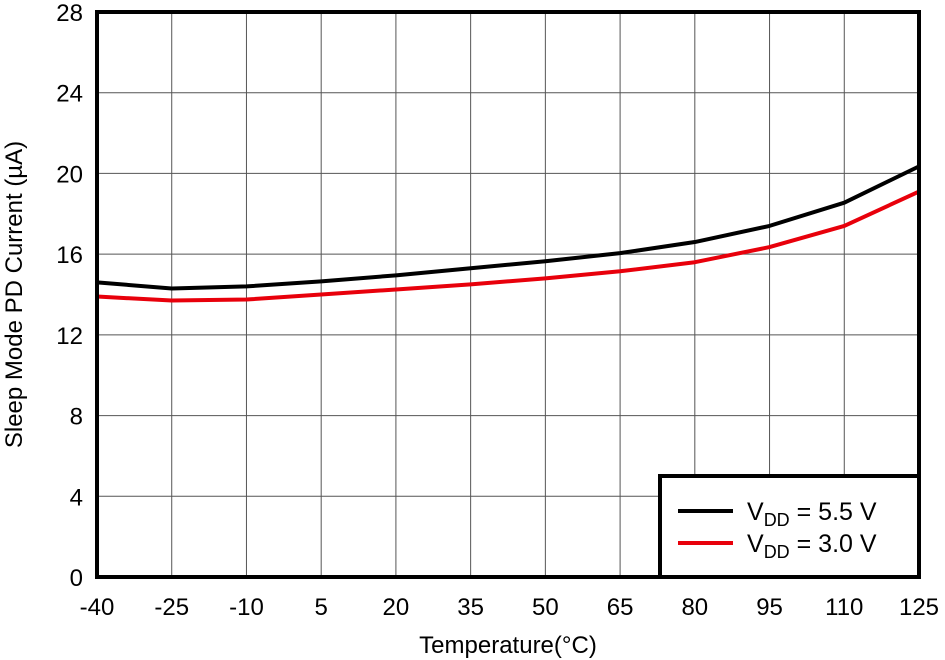 This screenshot has width=945, height=660. I want to click on legend-label: VDD = 3.0 V, so click(812, 546).